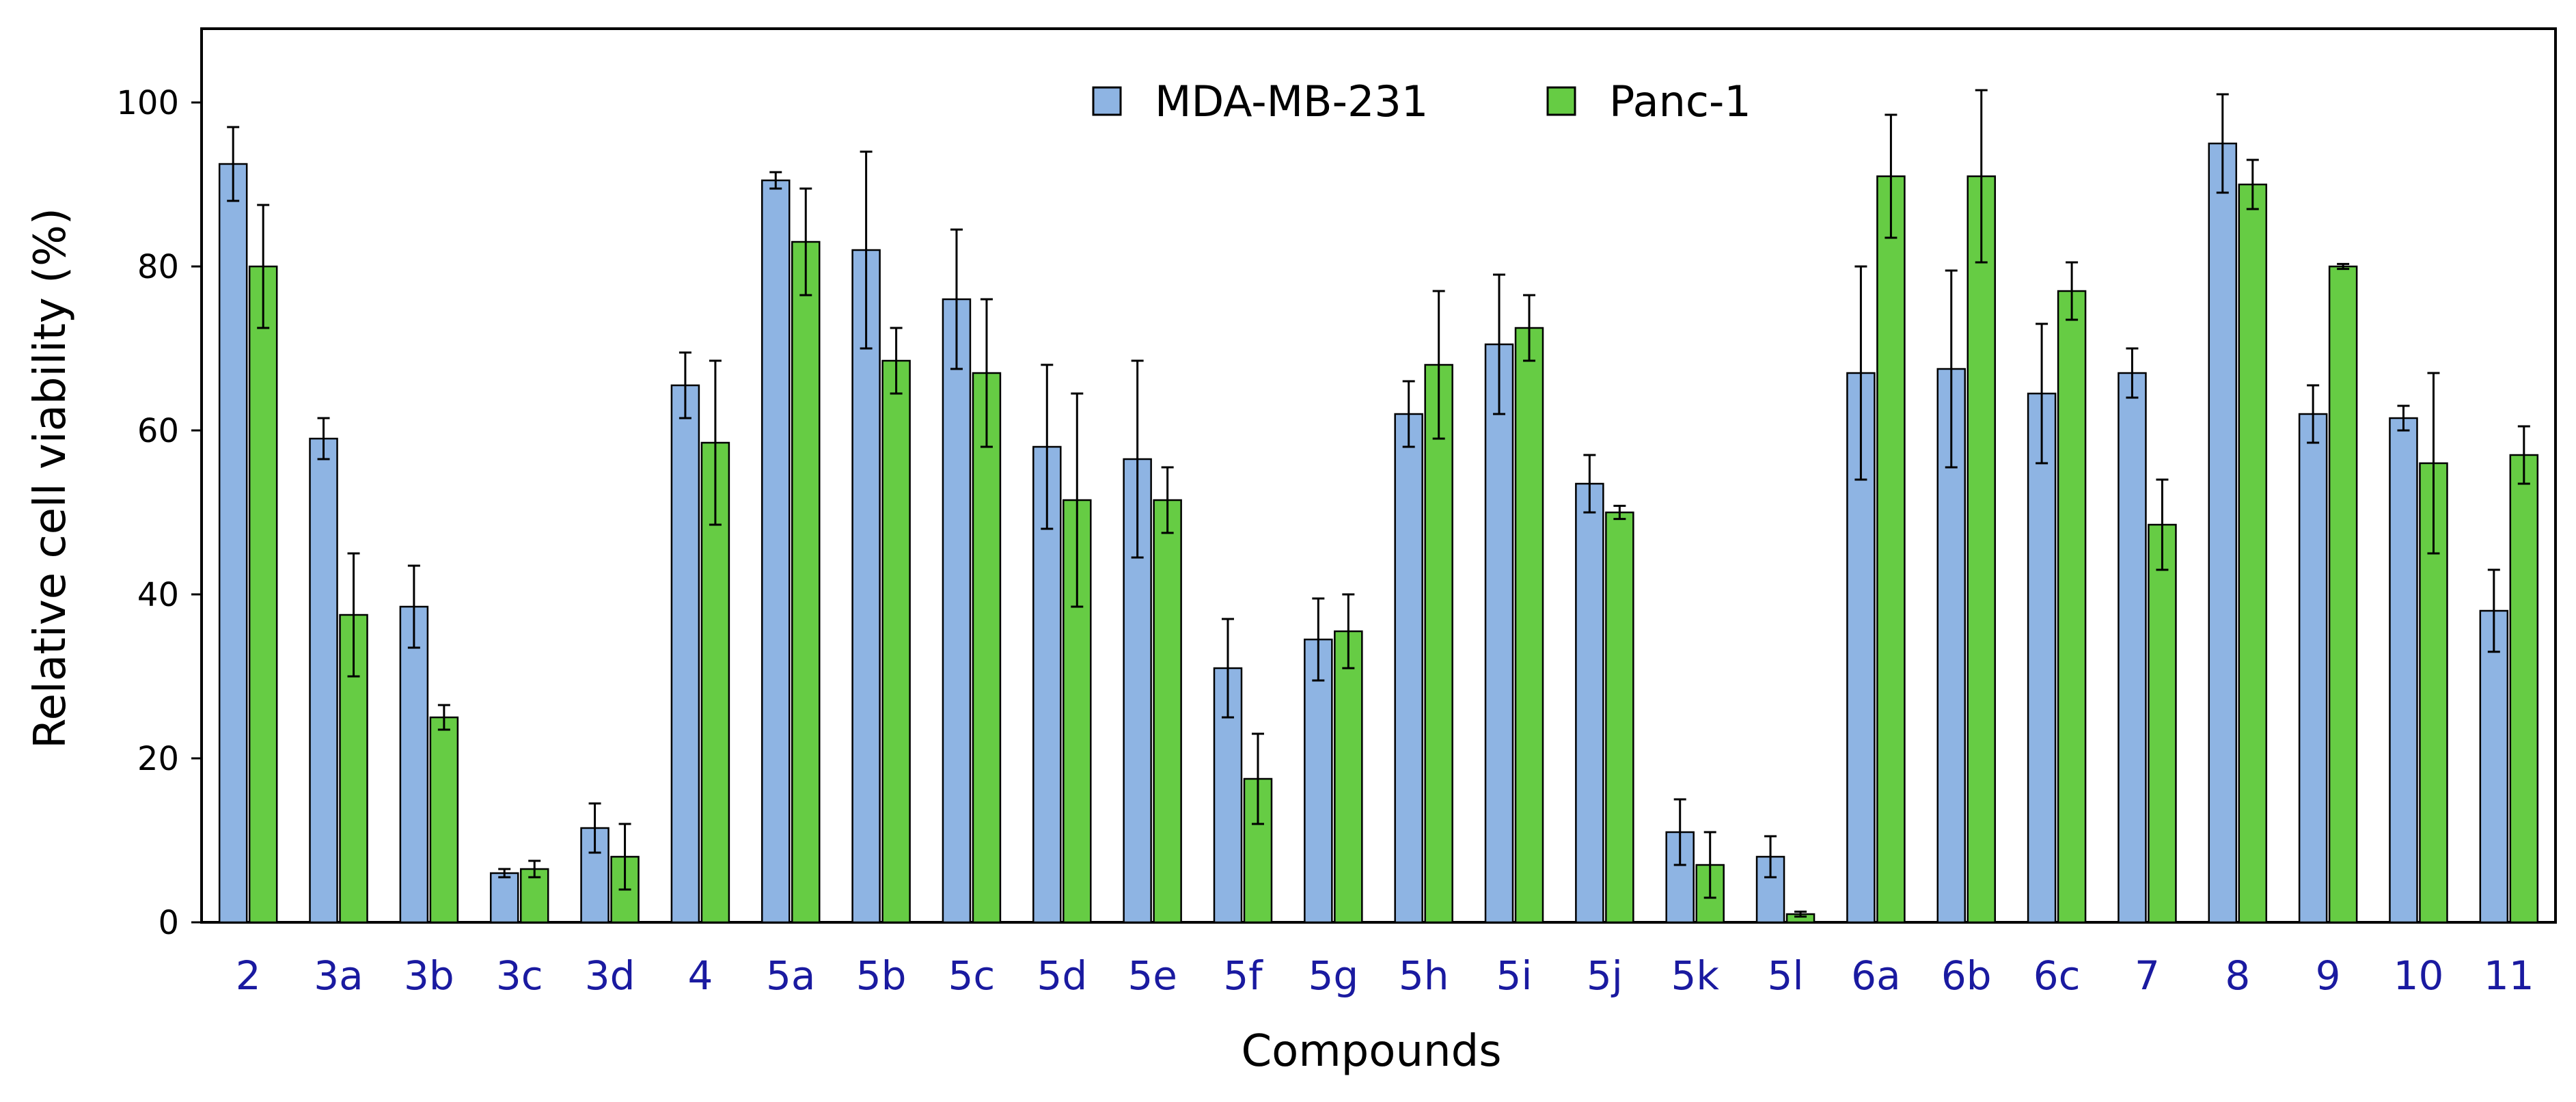 Image resolution: width=2576 pixels, height=1102 pixels. What do you see at coordinates (957, 611) in the screenshot?
I see `bar-mda-mb-231-5c` at bounding box center [957, 611].